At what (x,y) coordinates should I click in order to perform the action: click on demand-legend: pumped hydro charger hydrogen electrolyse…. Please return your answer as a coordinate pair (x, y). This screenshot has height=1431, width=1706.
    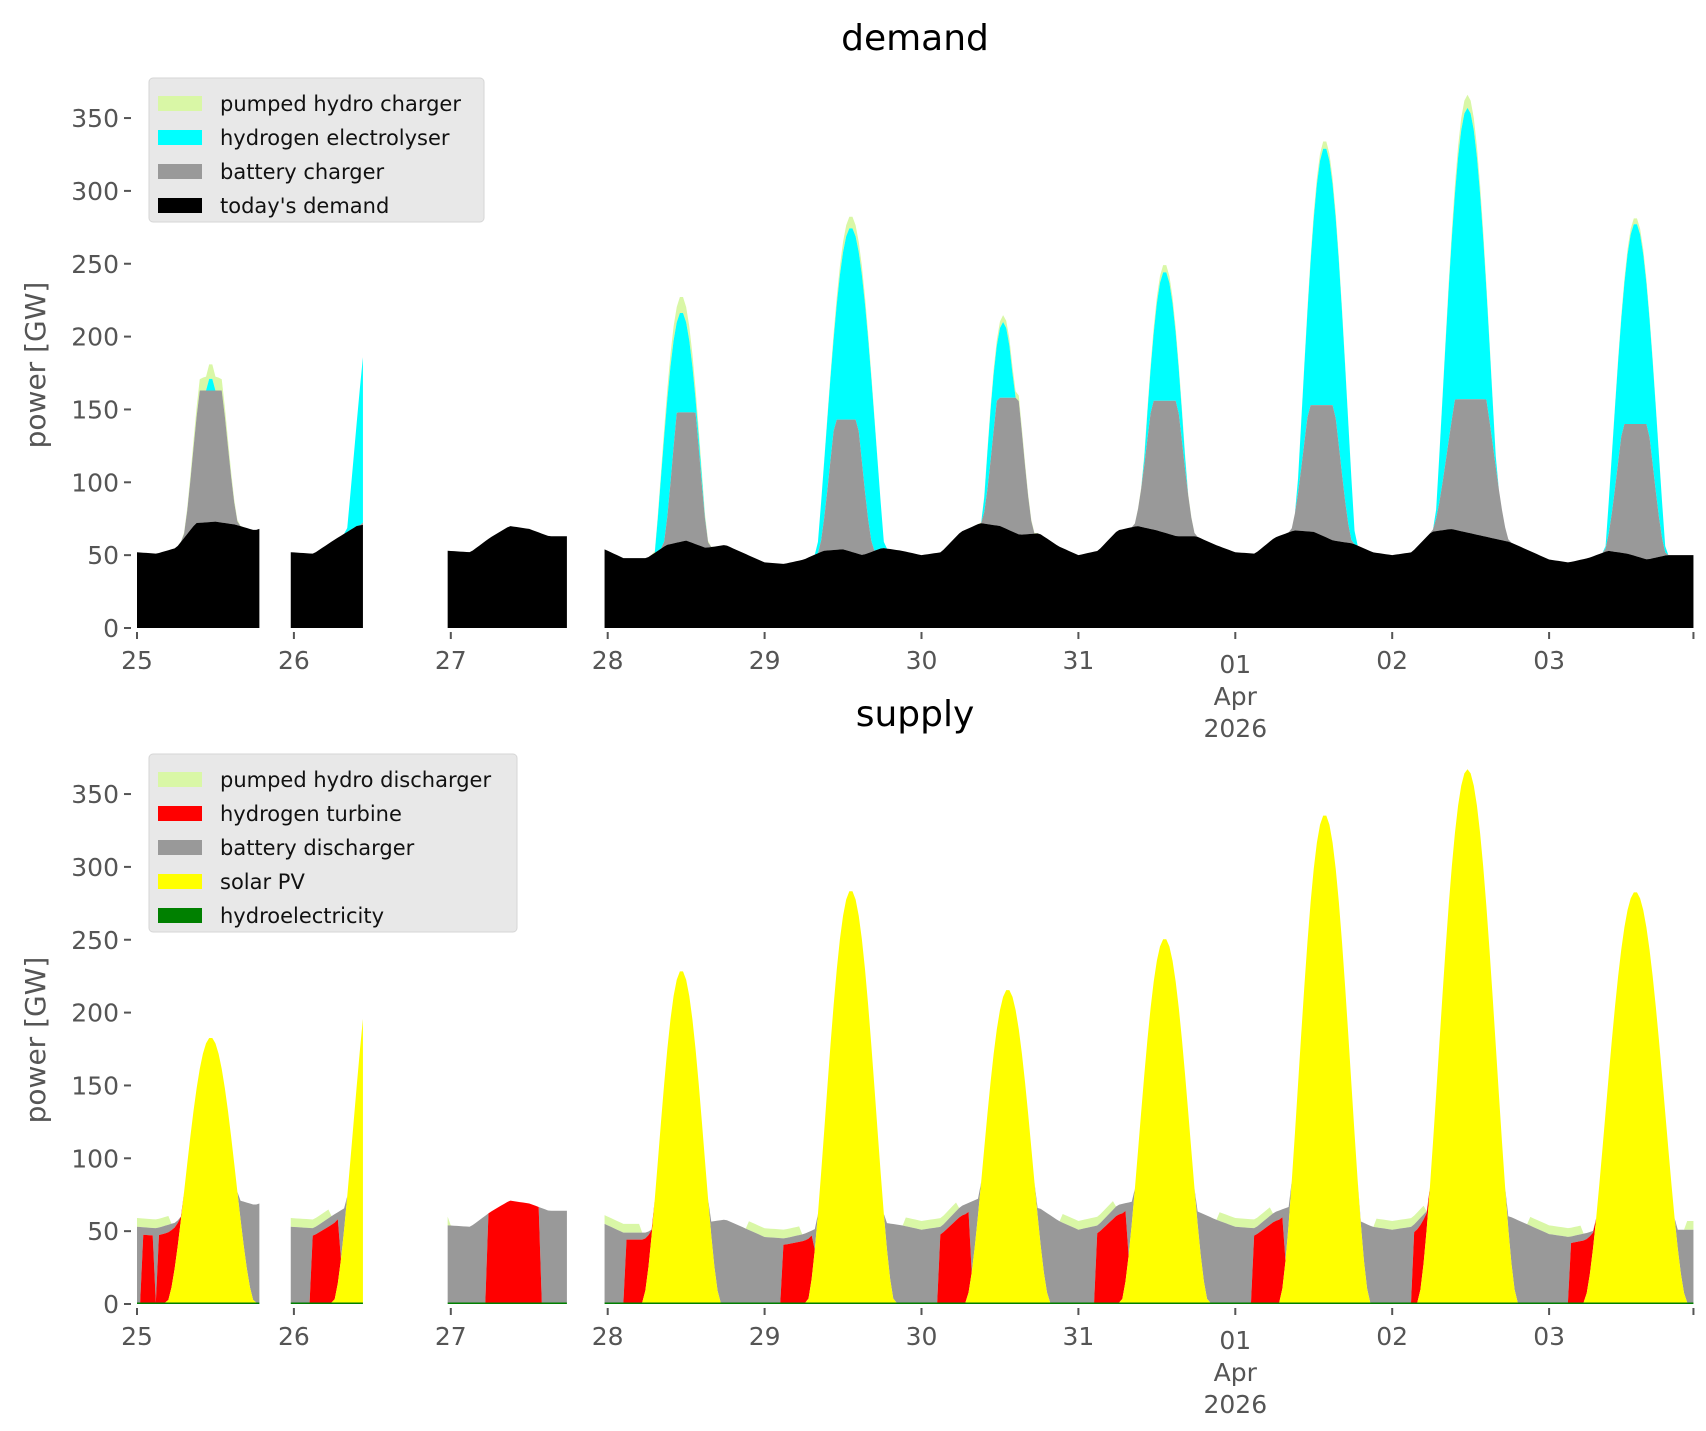
    Looking at the image, I should click on (316, 150).